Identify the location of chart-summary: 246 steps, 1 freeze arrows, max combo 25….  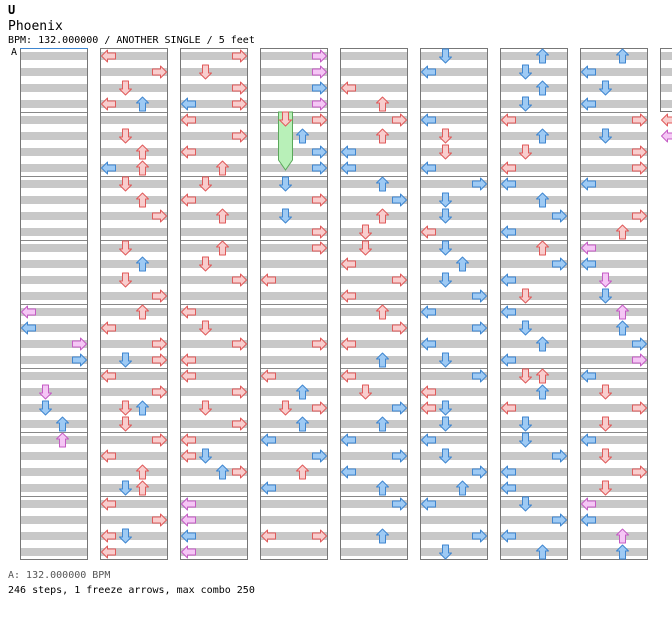
(131, 590).